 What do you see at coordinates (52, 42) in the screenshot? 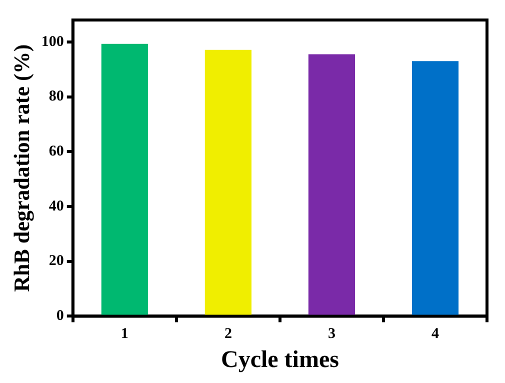
I see `y-tick-label: 100` at bounding box center [52, 42].